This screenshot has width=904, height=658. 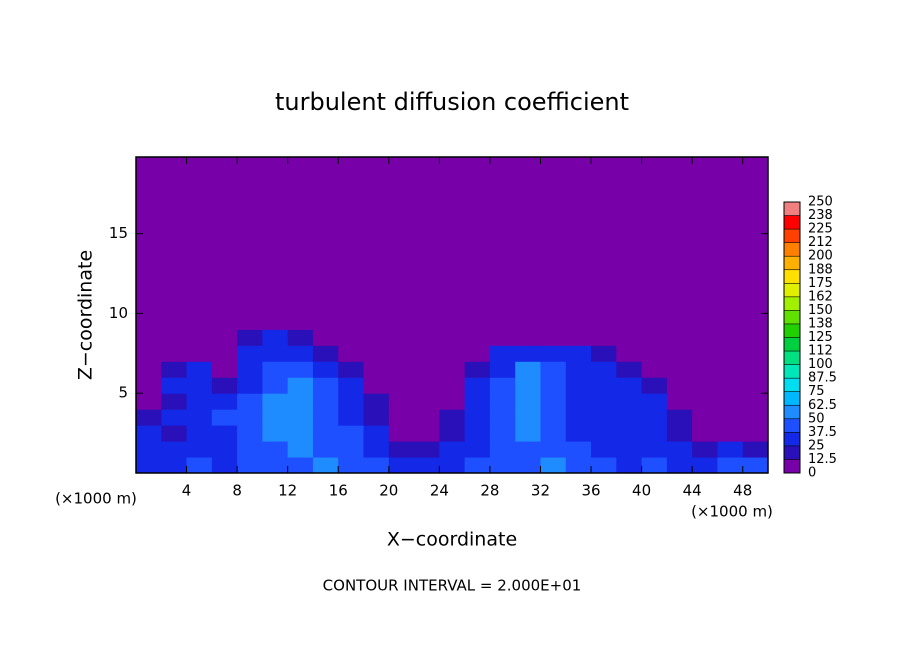 What do you see at coordinates (118, 233) in the screenshot?
I see `y-tick-label: 15` at bounding box center [118, 233].